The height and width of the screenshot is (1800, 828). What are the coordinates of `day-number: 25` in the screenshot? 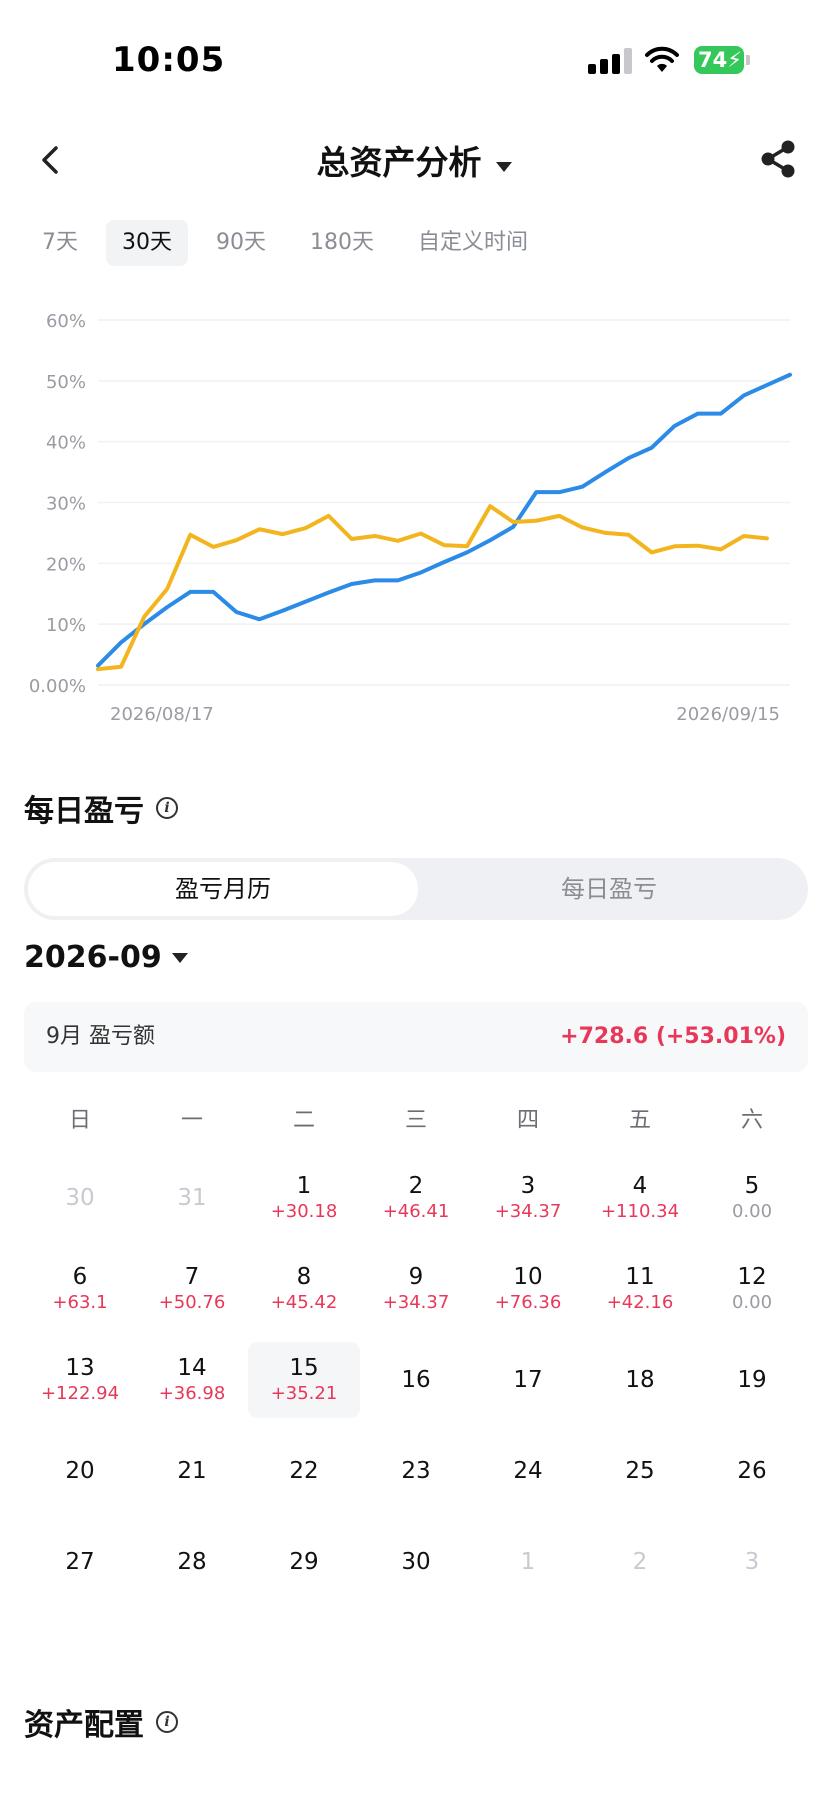 It's located at (640, 1471).